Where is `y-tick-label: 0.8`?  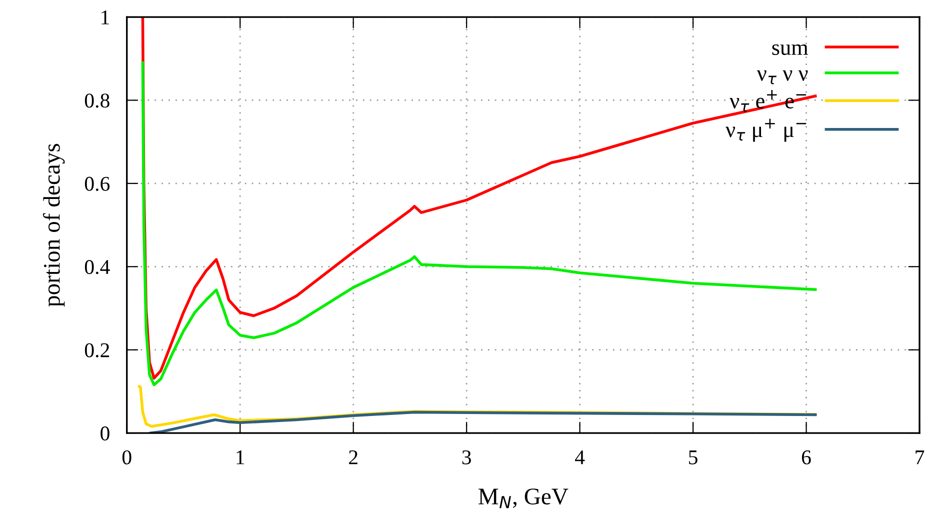
y-tick-label: 0.8 is located at coordinates (97, 101).